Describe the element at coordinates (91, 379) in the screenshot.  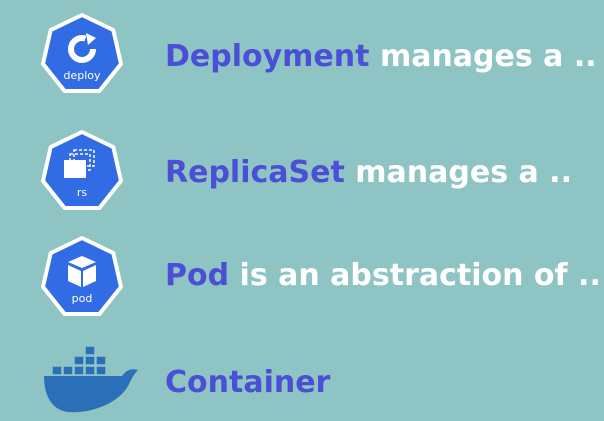
I see `docker-icon` at that location.